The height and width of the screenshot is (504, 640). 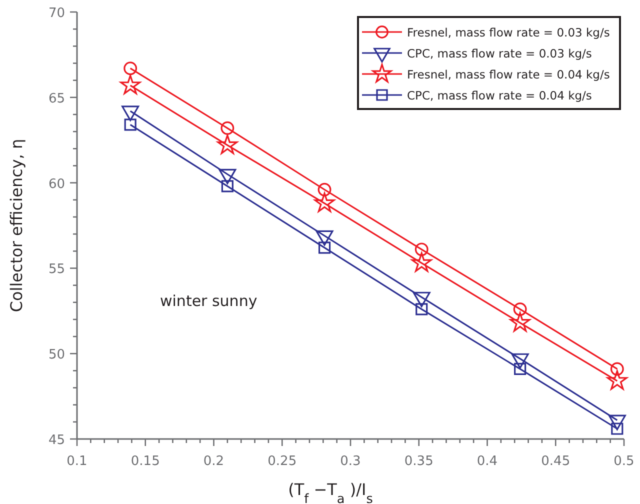 What do you see at coordinates (499, 95) in the screenshot?
I see `legend-label: CPC, mass flow rate = 0.04 kg/s` at bounding box center [499, 95].